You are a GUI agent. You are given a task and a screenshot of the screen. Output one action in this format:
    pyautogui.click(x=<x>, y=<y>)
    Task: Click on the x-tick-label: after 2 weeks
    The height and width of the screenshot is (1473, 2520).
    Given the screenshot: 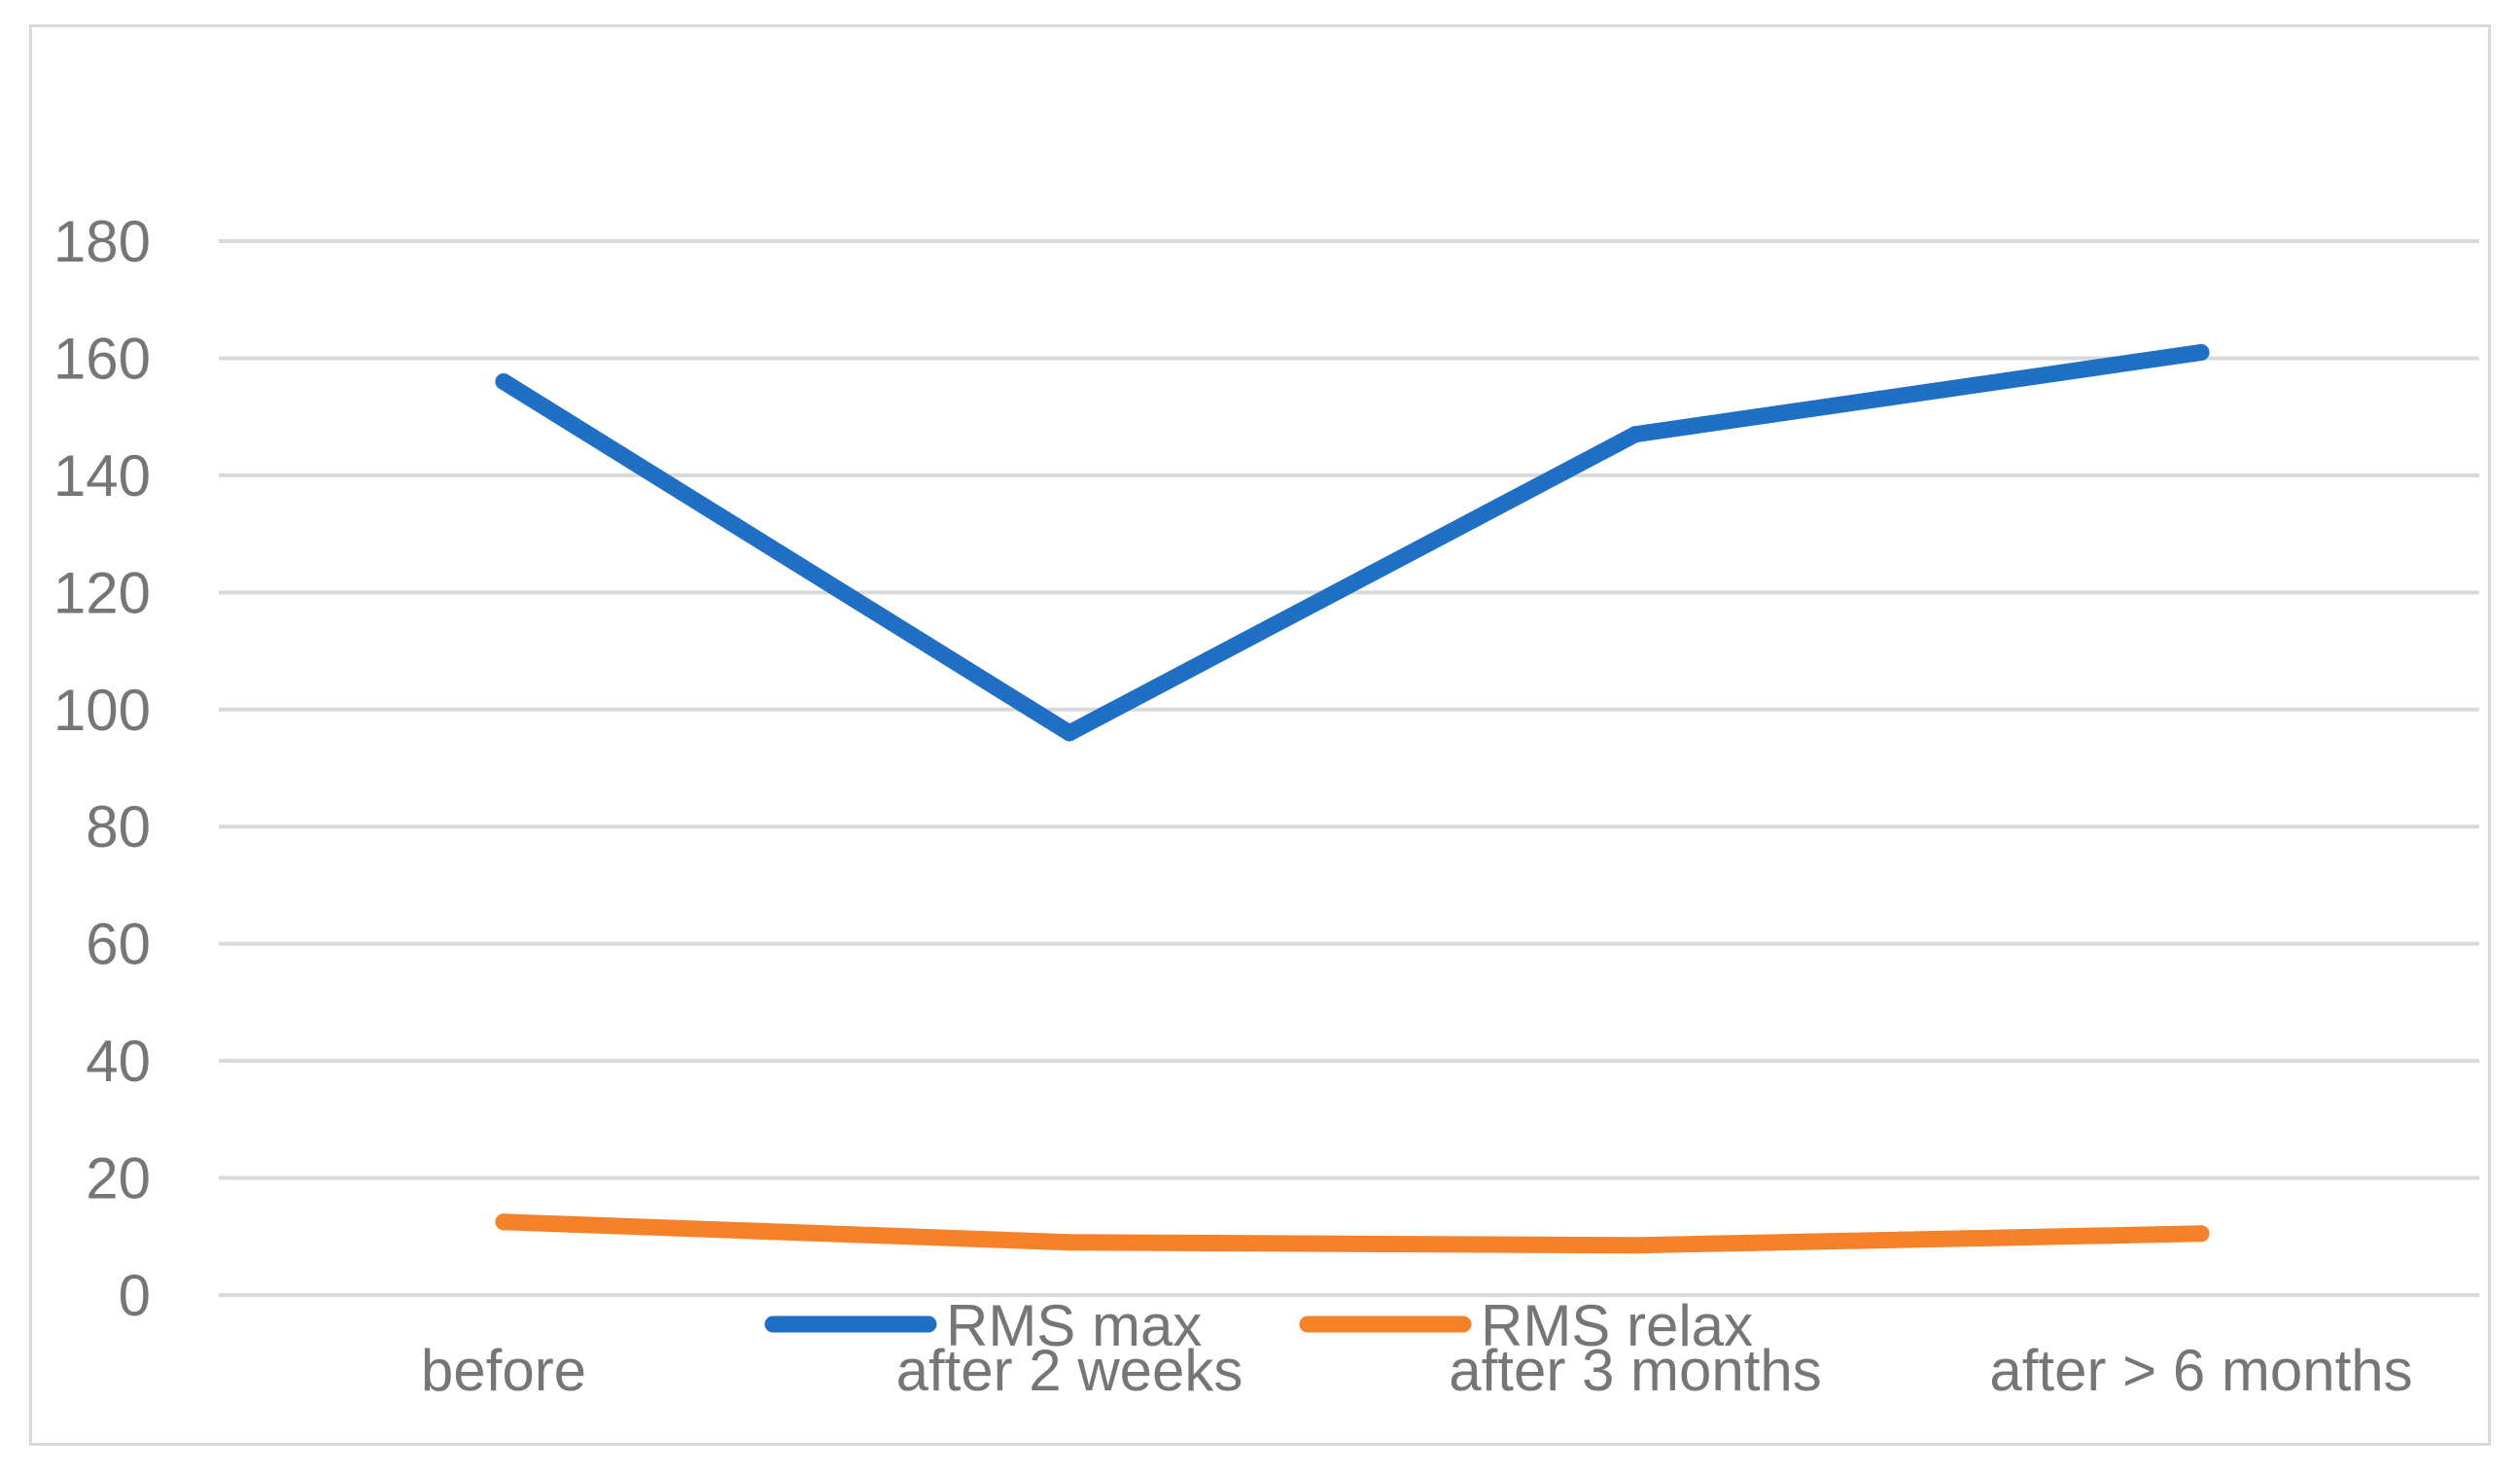 What is the action you would take?
    pyautogui.click(x=1069, y=1370)
    